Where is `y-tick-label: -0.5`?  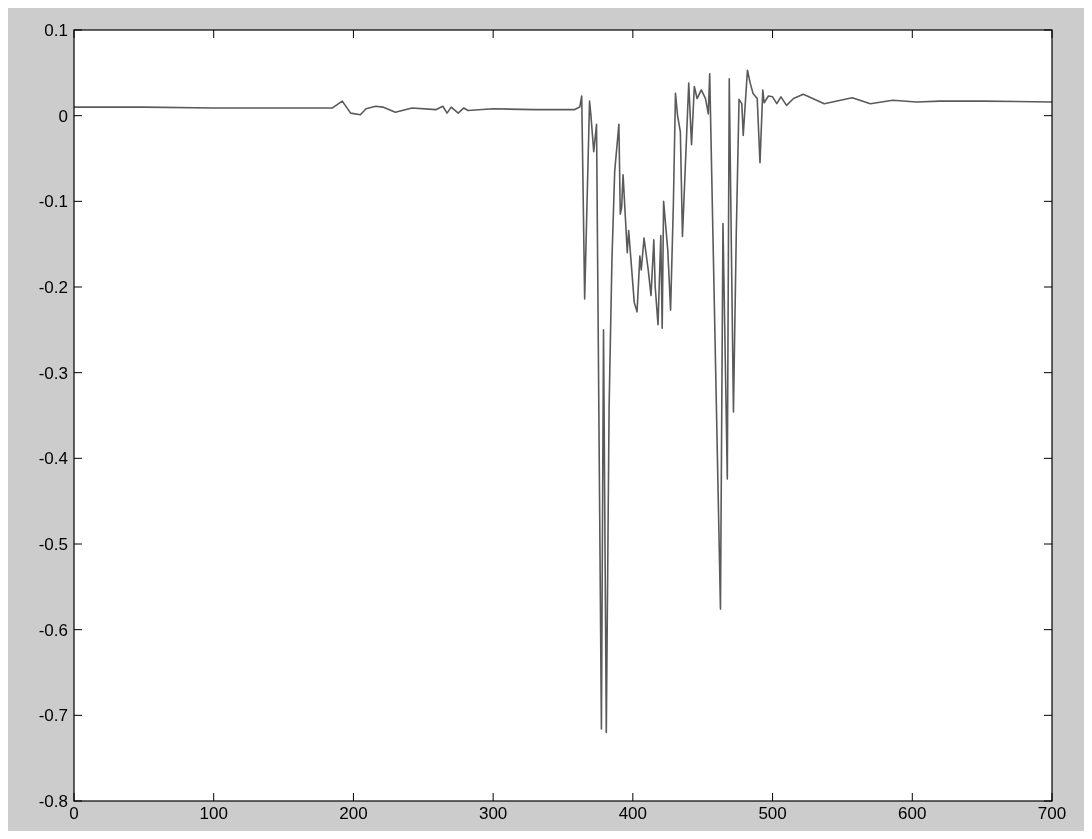
y-tick-label: -0.5 is located at coordinates (53, 544).